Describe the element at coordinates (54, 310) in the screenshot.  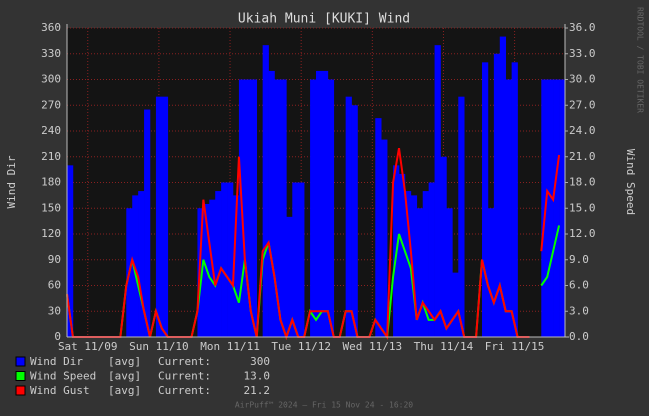
I see `y-tick-label: 30` at that location.